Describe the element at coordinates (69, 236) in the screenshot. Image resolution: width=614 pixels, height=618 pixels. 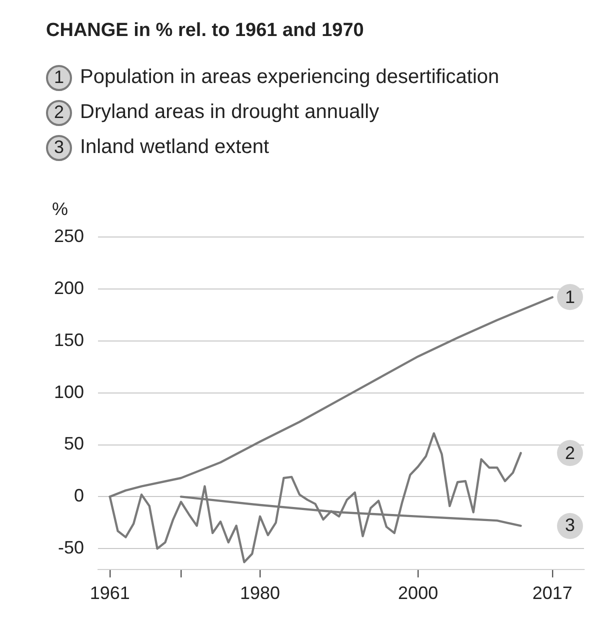
I see `y-tick-label: 250` at that location.